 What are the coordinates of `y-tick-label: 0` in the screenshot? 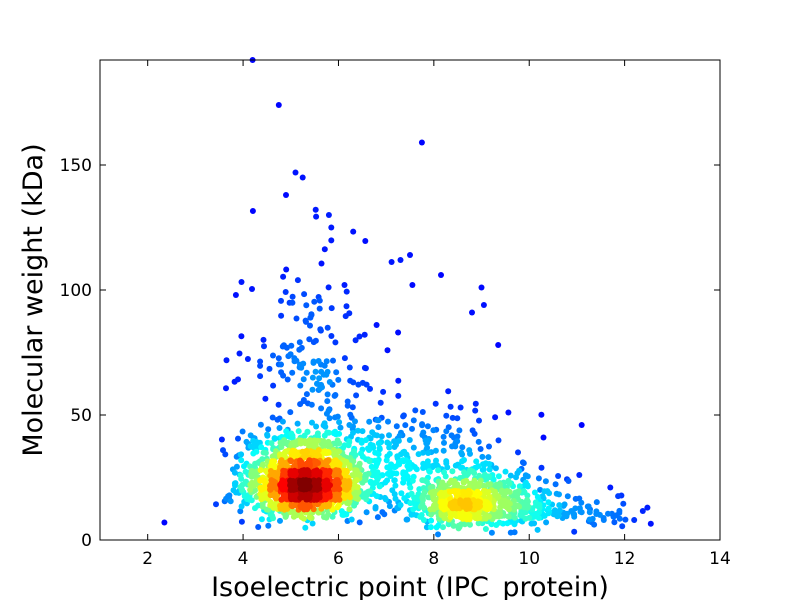 It's located at (86, 541).